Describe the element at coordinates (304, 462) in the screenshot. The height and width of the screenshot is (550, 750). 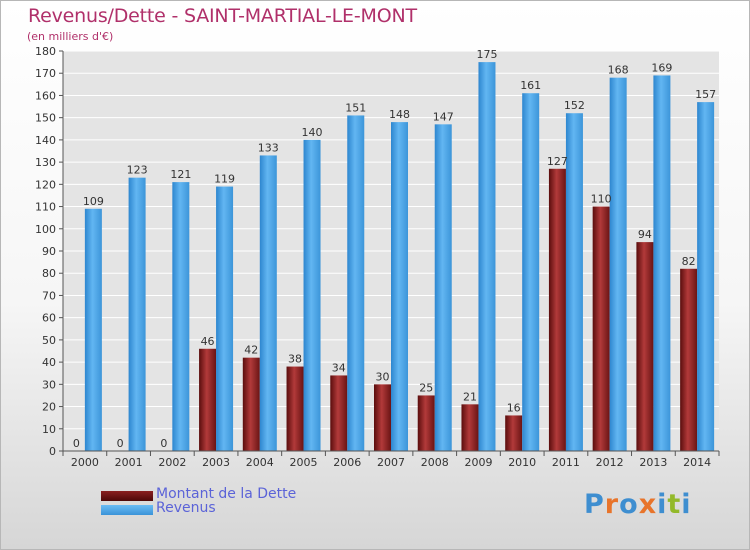
I see `x-tick-label: 2005` at that location.